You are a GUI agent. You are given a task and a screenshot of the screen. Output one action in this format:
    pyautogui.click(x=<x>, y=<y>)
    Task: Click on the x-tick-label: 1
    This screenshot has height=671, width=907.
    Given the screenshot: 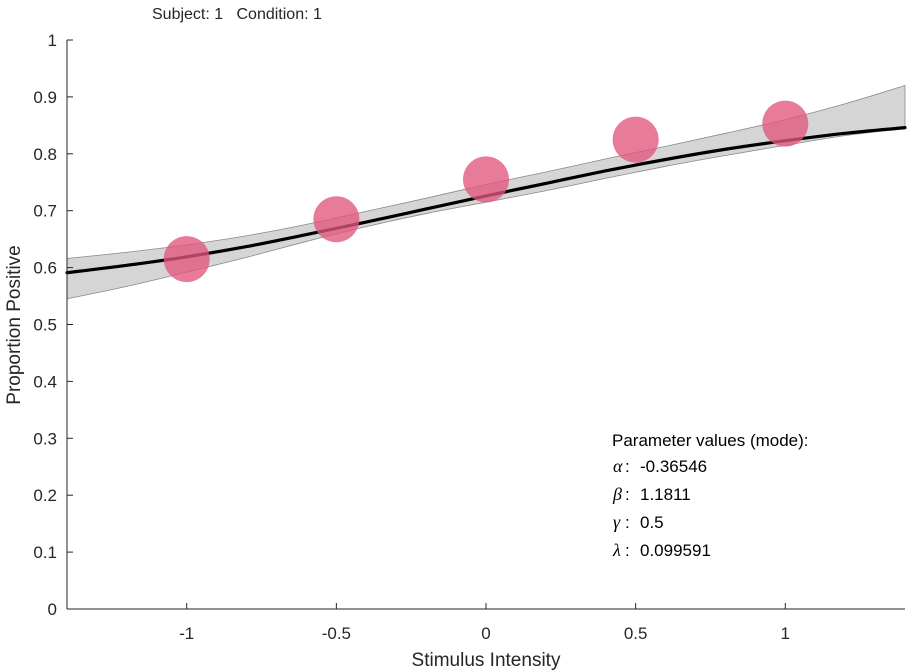 What is the action you would take?
    pyautogui.click(x=785, y=633)
    